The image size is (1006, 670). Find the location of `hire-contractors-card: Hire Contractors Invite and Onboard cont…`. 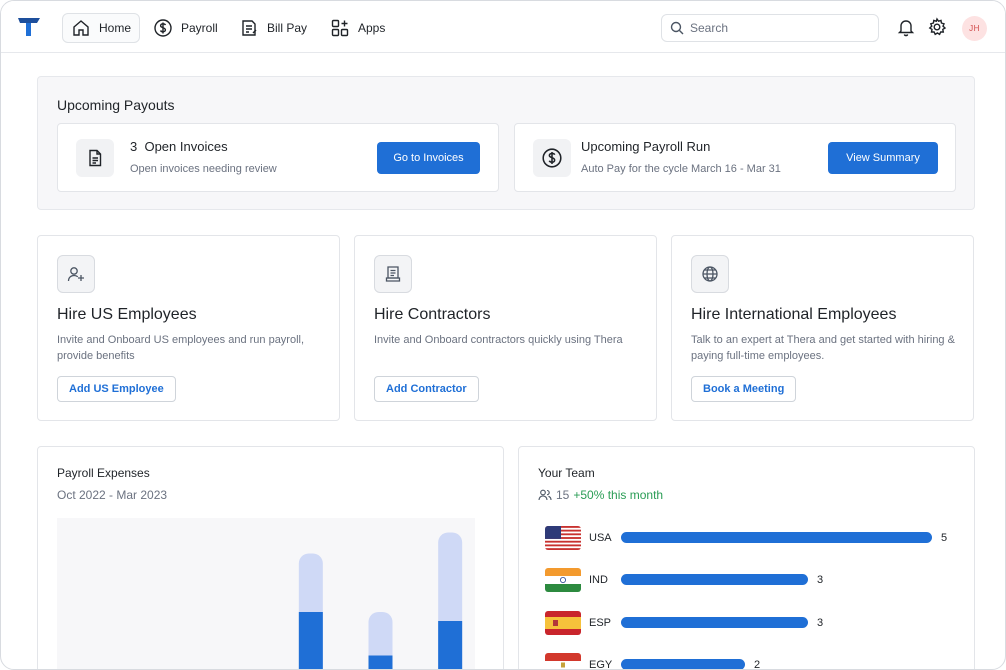

hire-contractors-card: Hire Contractors Invite and Onboard cont… is located at coordinates (505, 328).